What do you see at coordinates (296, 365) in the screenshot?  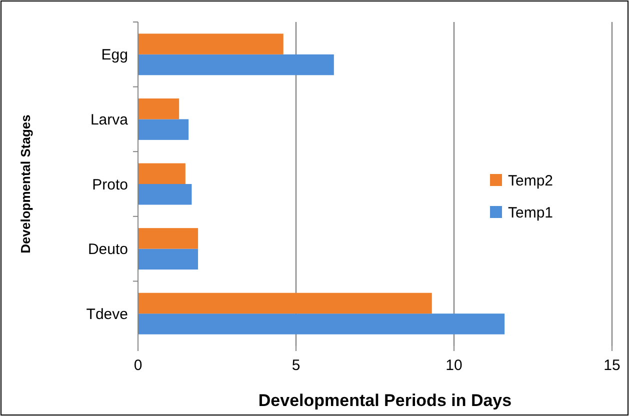 I see `x-tick-label: 5` at bounding box center [296, 365].